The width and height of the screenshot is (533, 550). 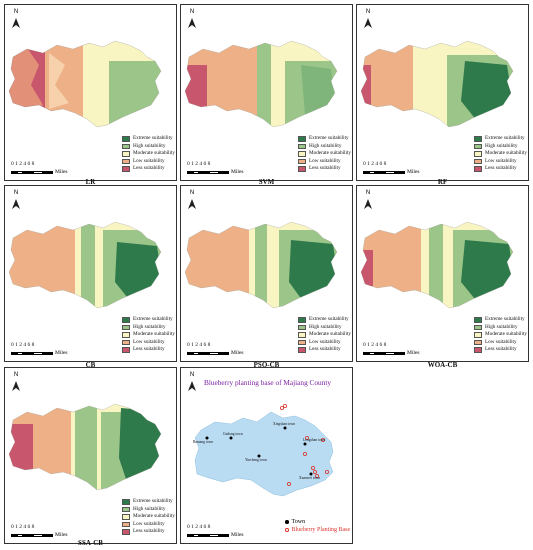 I want to click on legend-item-planting-base: Blueberry Planting Base, so click(x=317, y=530).